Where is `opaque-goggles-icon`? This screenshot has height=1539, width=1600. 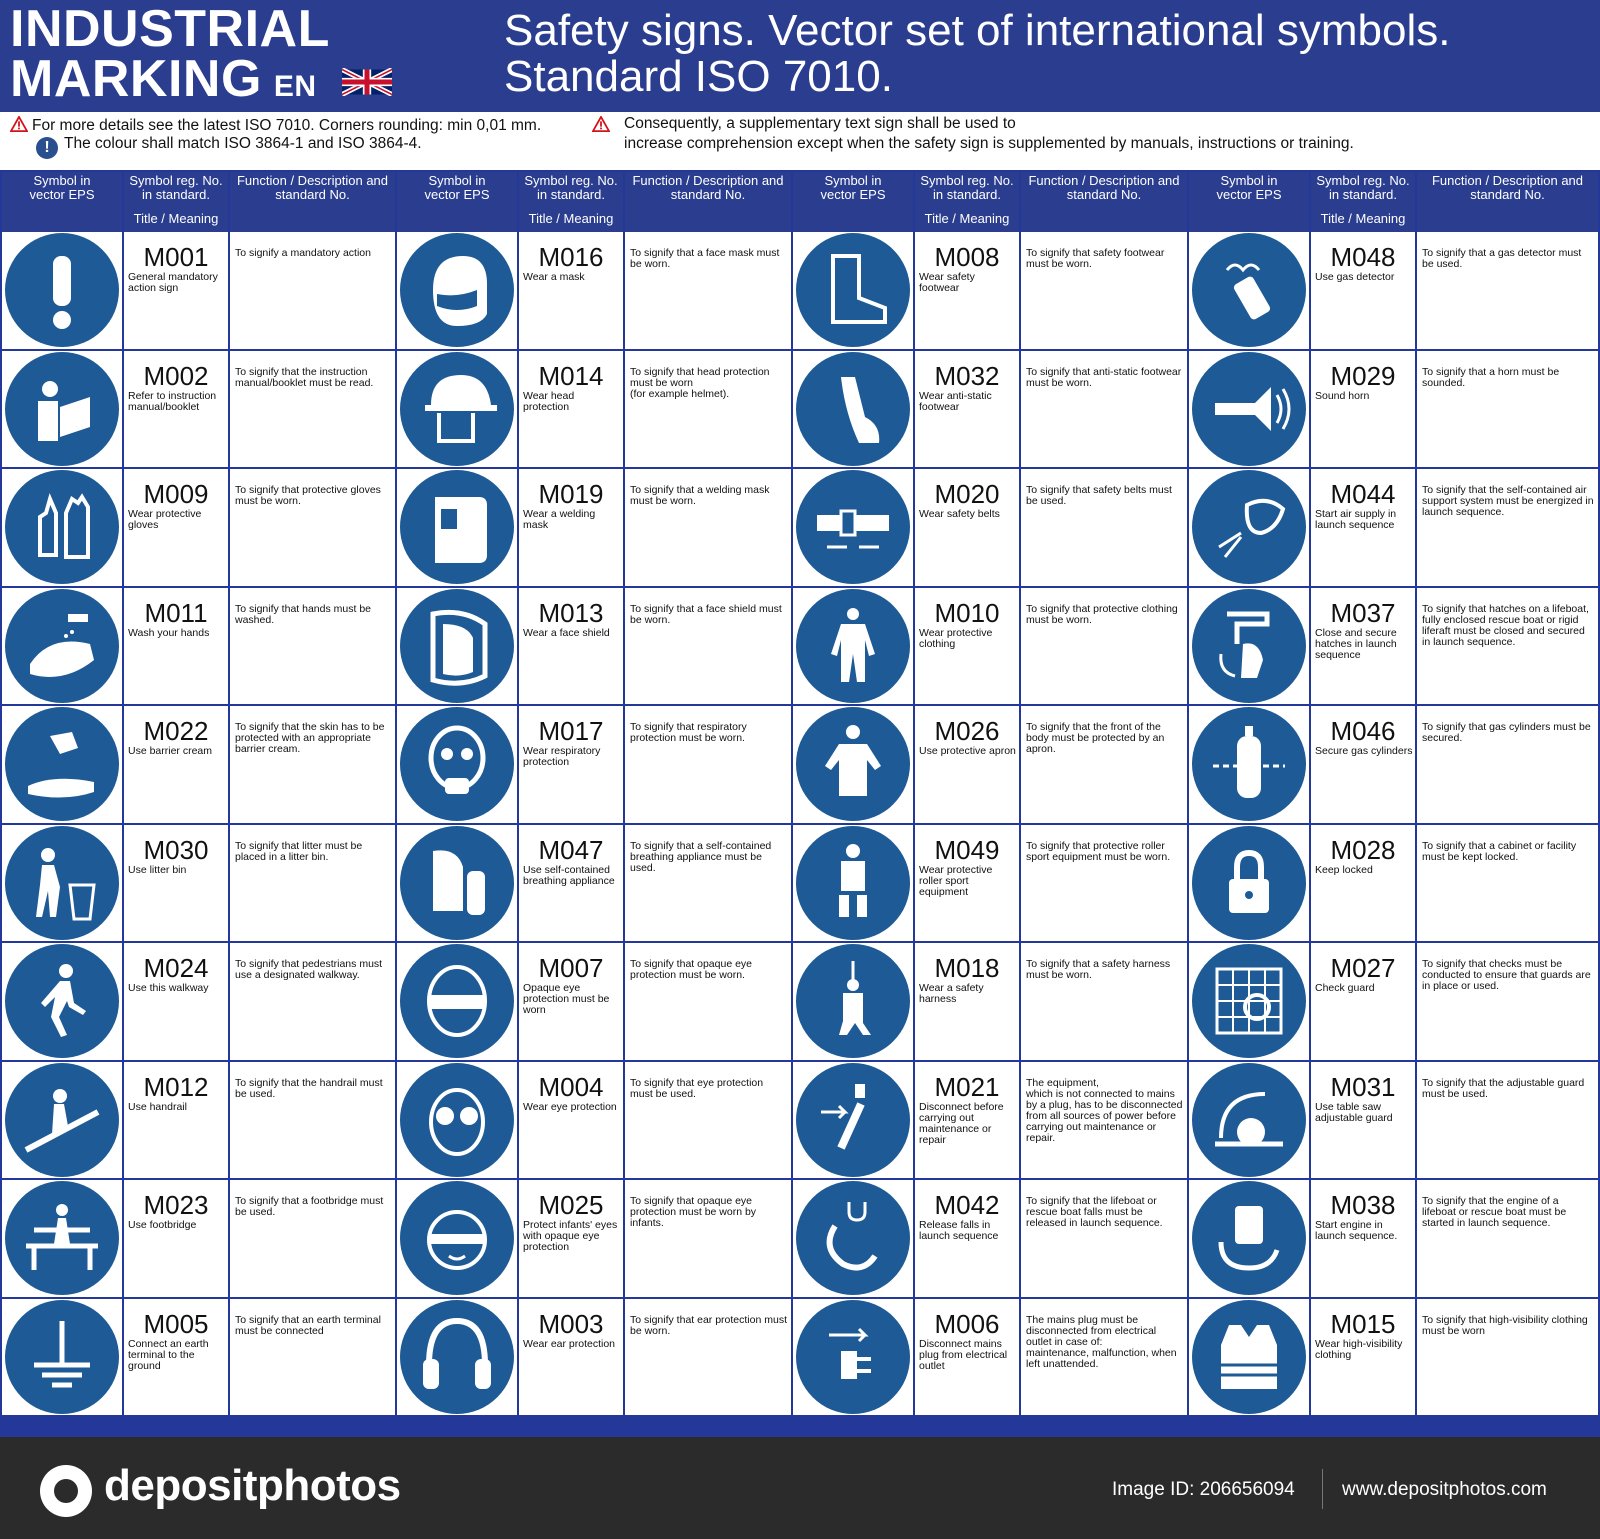
opaque-goggles-icon is located at coordinates (457, 1001).